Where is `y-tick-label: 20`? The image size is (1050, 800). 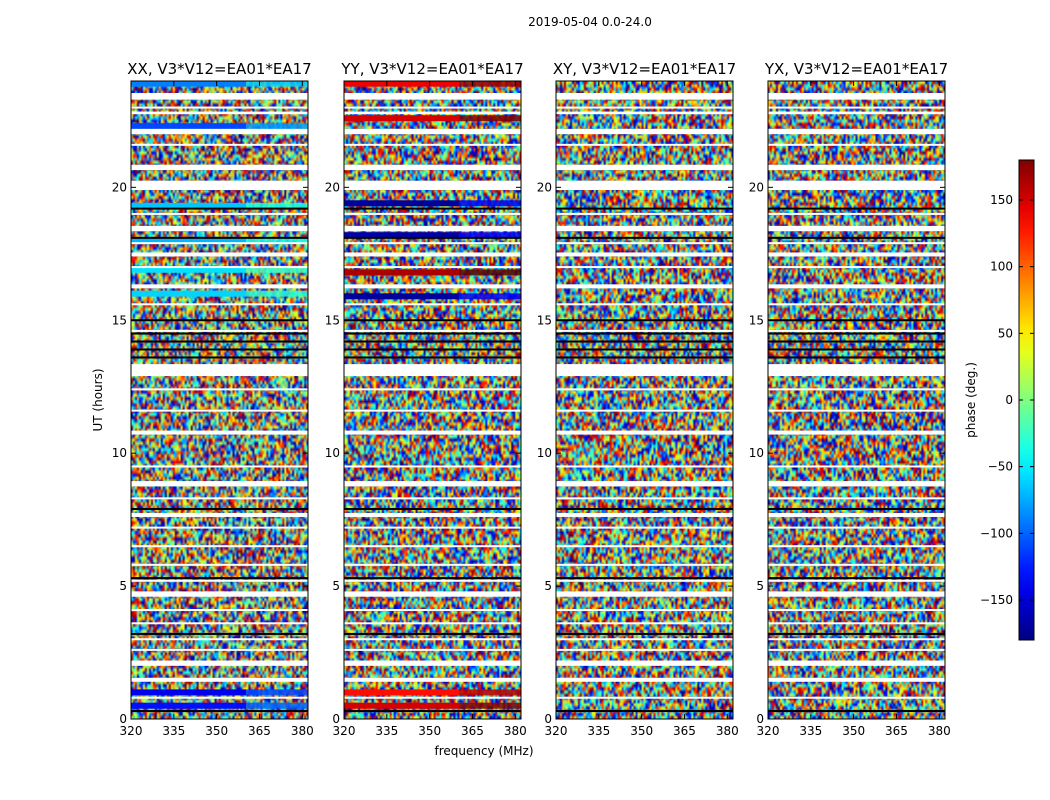 y-tick-label: 20 is located at coordinates (756, 187).